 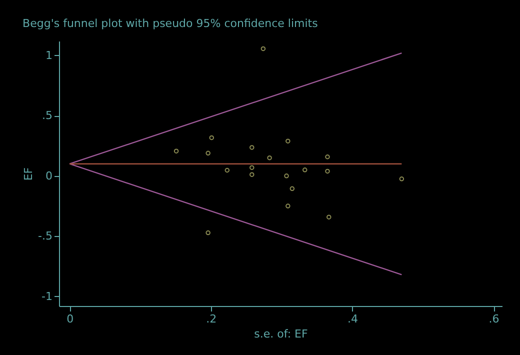 I want to click on y-tick-label: -.5, so click(x=45, y=236).